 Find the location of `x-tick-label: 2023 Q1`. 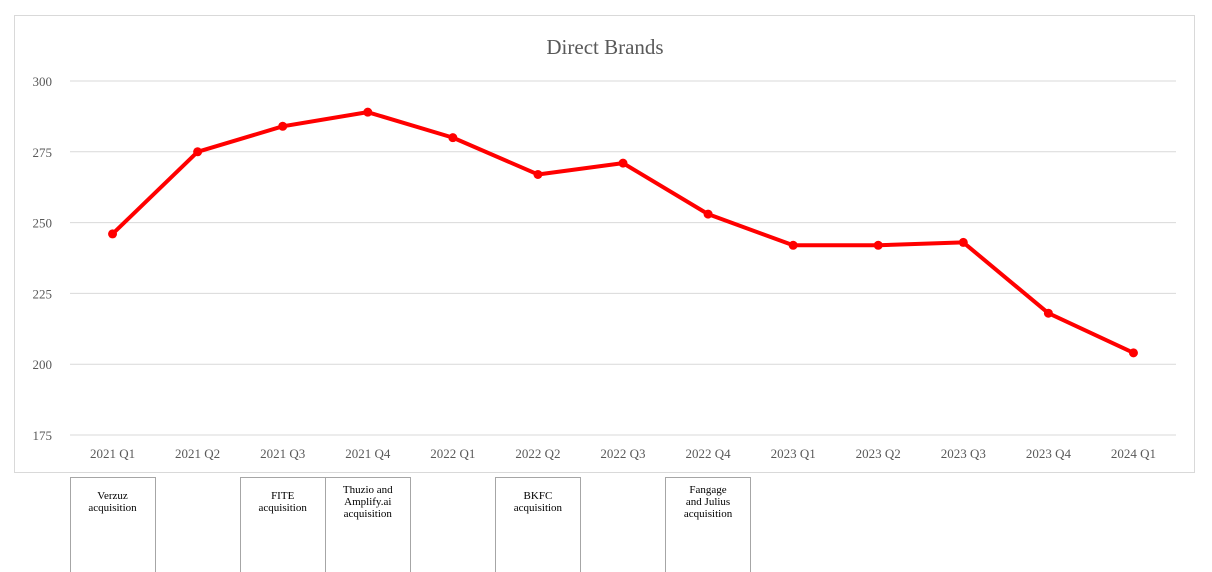

x-tick-label: 2023 Q1 is located at coordinates (793, 453).